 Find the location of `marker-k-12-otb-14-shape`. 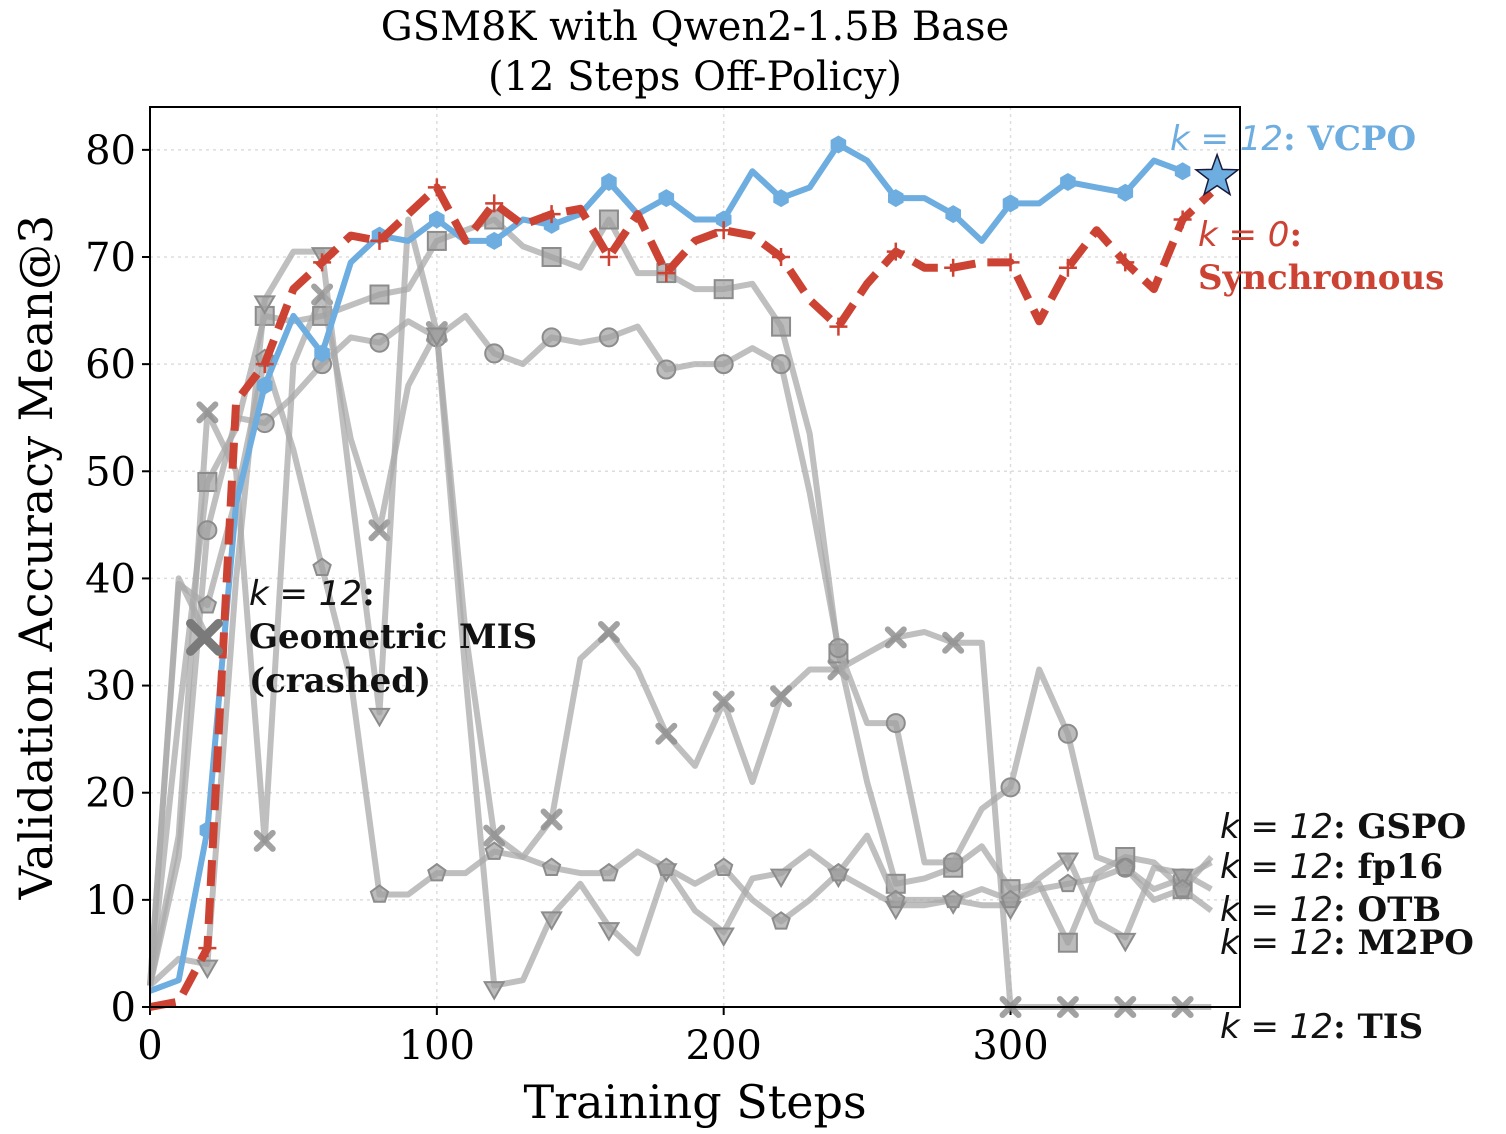

marker-k-12-otb-14-shape is located at coordinates (551, 337).